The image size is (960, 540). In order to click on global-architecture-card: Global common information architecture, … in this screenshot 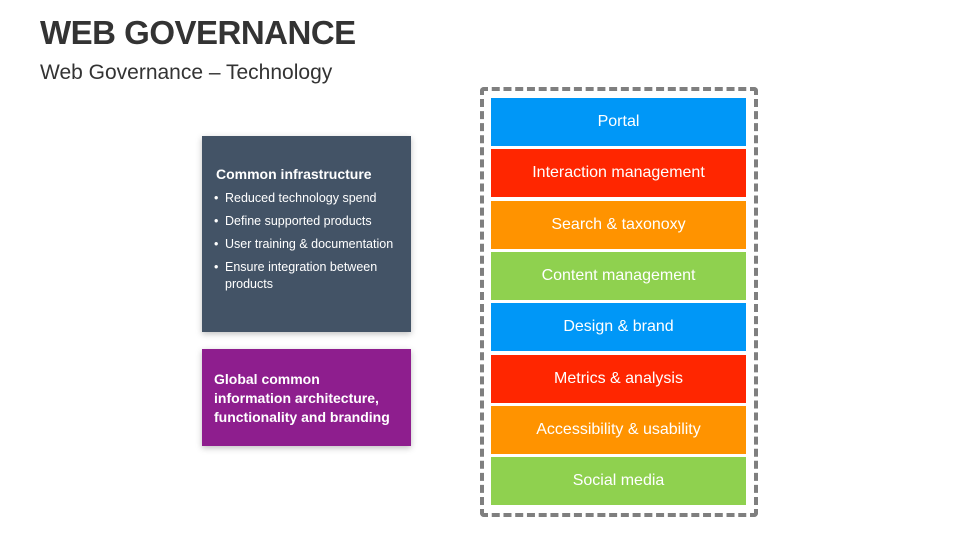, I will do `click(306, 397)`.